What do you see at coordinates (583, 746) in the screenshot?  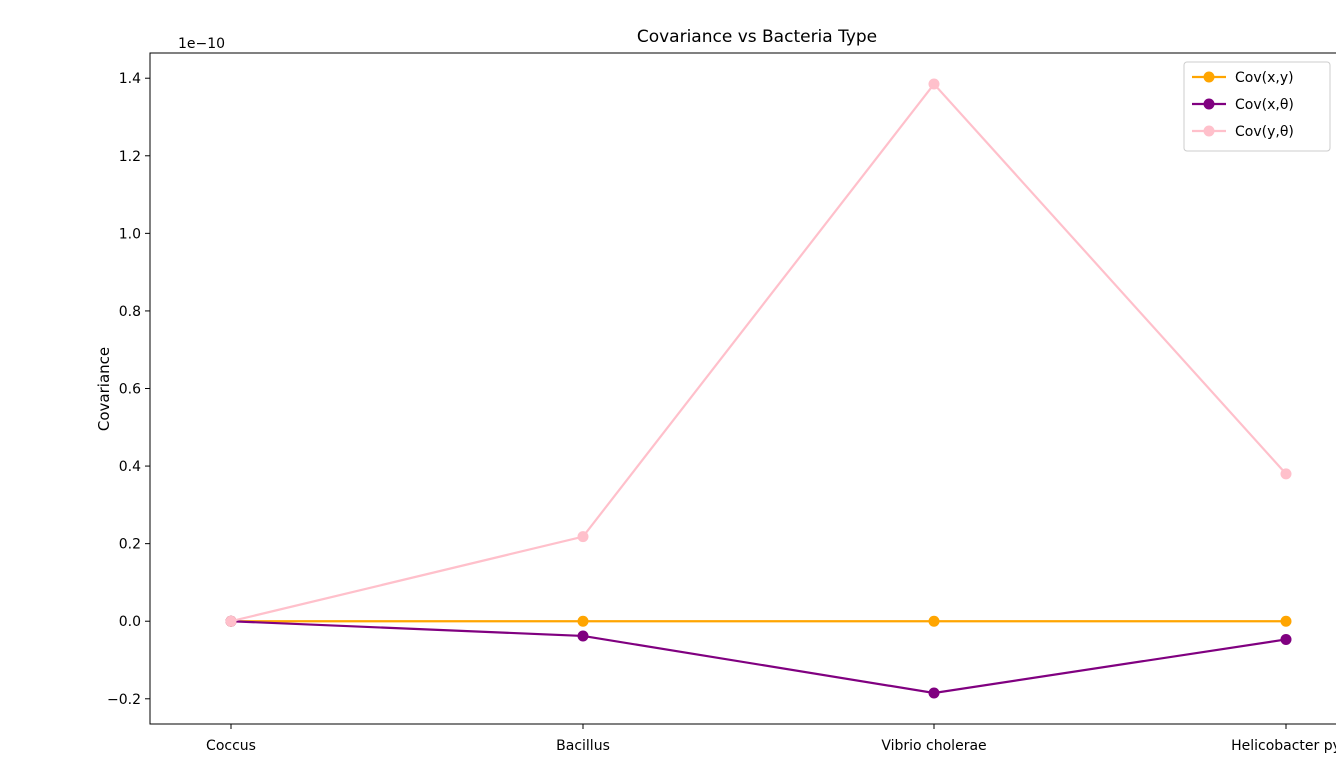 I see `x-tick-label: Bacillus` at bounding box center [583, 746].